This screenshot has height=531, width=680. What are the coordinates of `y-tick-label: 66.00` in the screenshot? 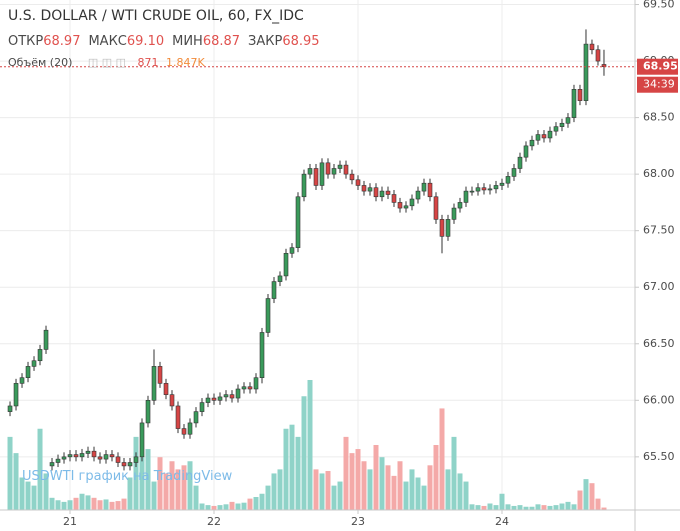 It's located at (659, 399).